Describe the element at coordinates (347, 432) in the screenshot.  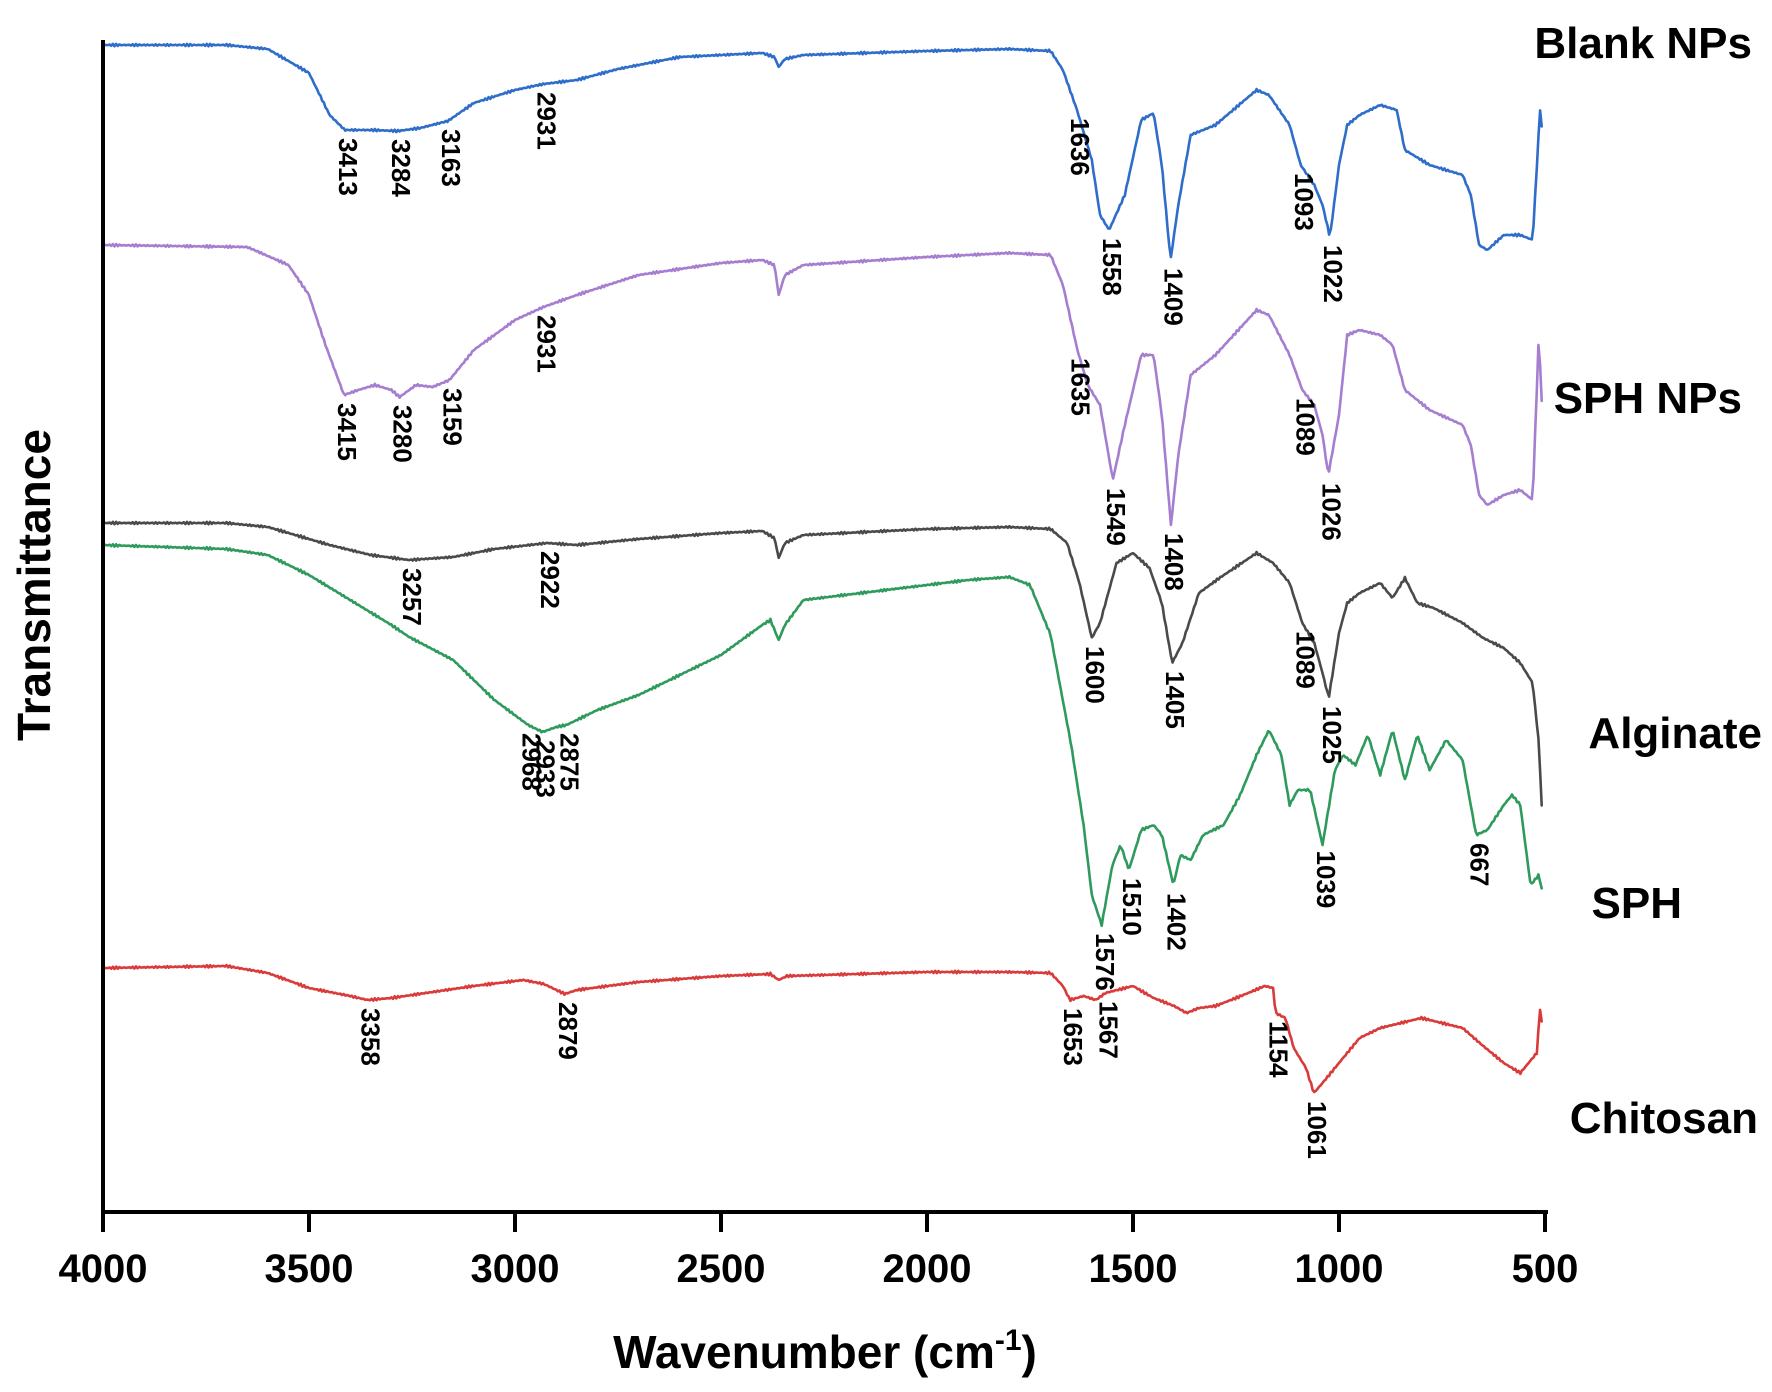
I see `peak-label-3415: 3415` at that location.